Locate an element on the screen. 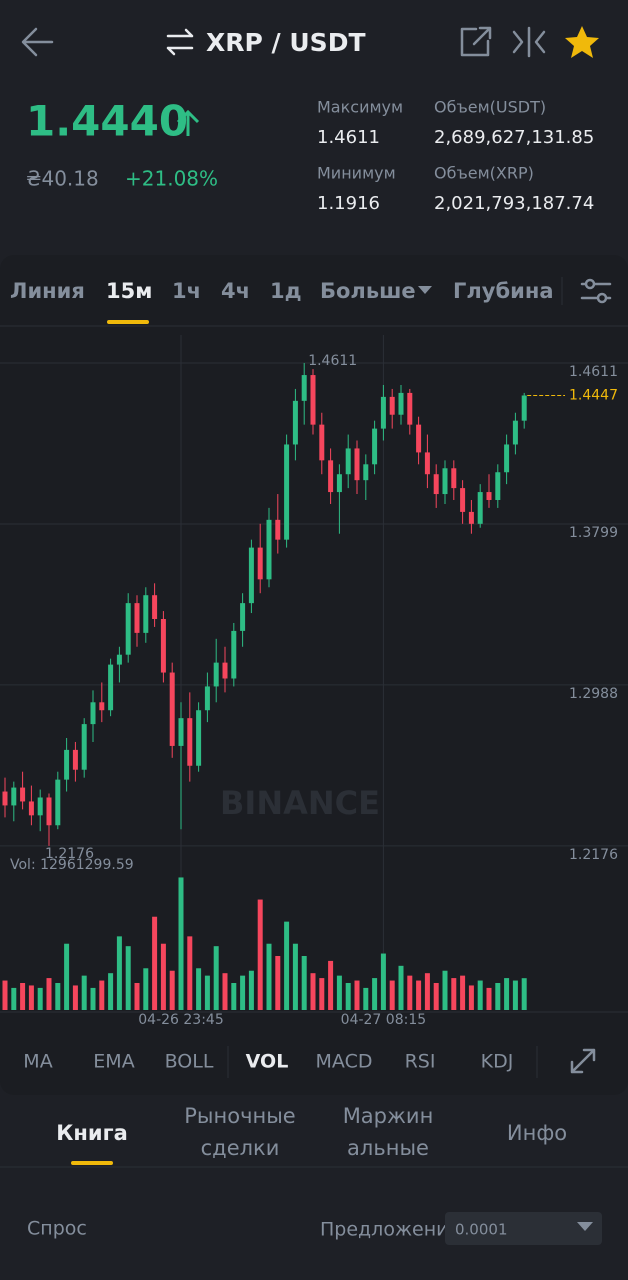  timeframe-tab: 15м is located at coordinates (129, 291).